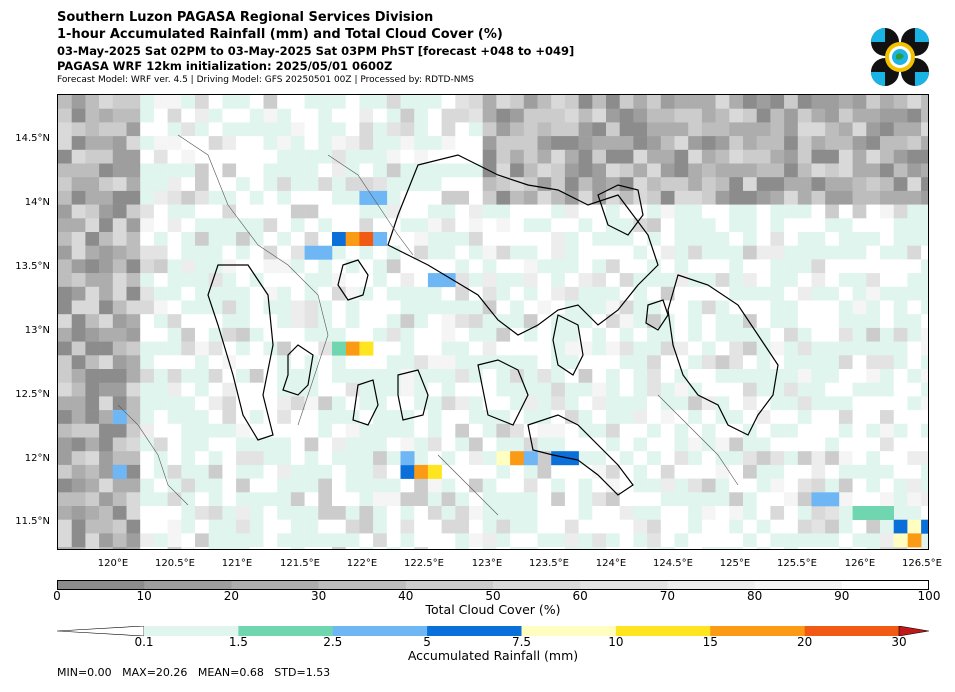  I want to click on rain-colorbar-tick: 7.5, so click(521, 642).